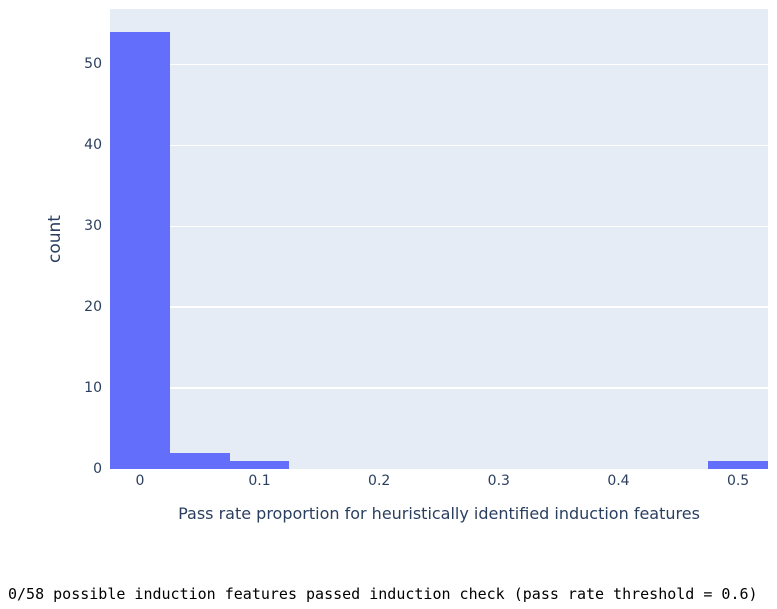 This screenshot has height=609, width=777. What do you see at coordinates (93, 64) in the screenshot?
I see `y-tick-label: 50` at bounding box center [93, 64].